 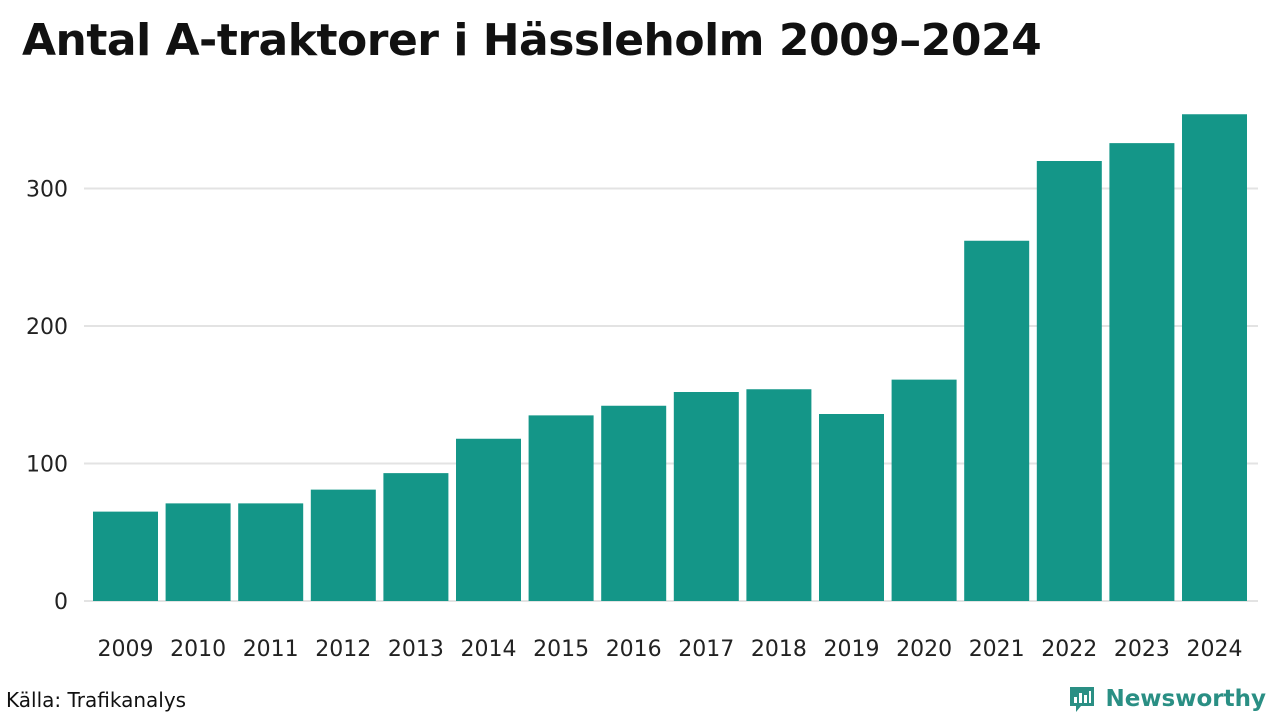 What do you see at coordinates (416, 537) in the screenshot?
I see `bar-2013` at bounding box center [416, 537].